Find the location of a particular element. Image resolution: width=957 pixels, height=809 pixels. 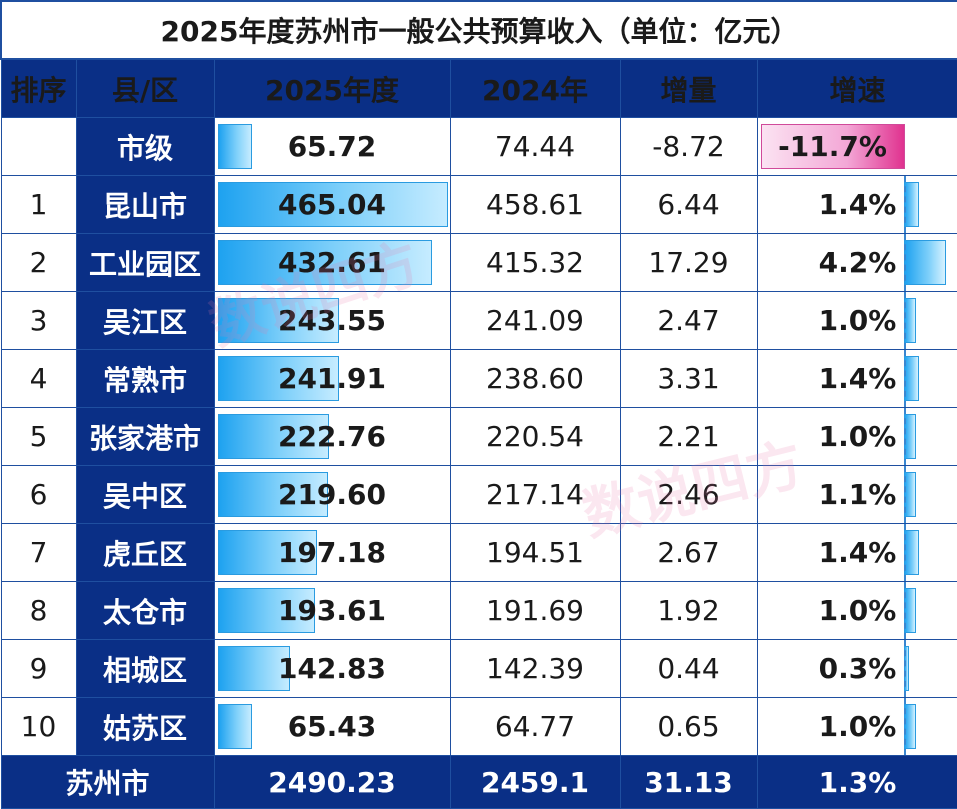

value-2024-cell: 458.61 is located at coordinates (535, 204).